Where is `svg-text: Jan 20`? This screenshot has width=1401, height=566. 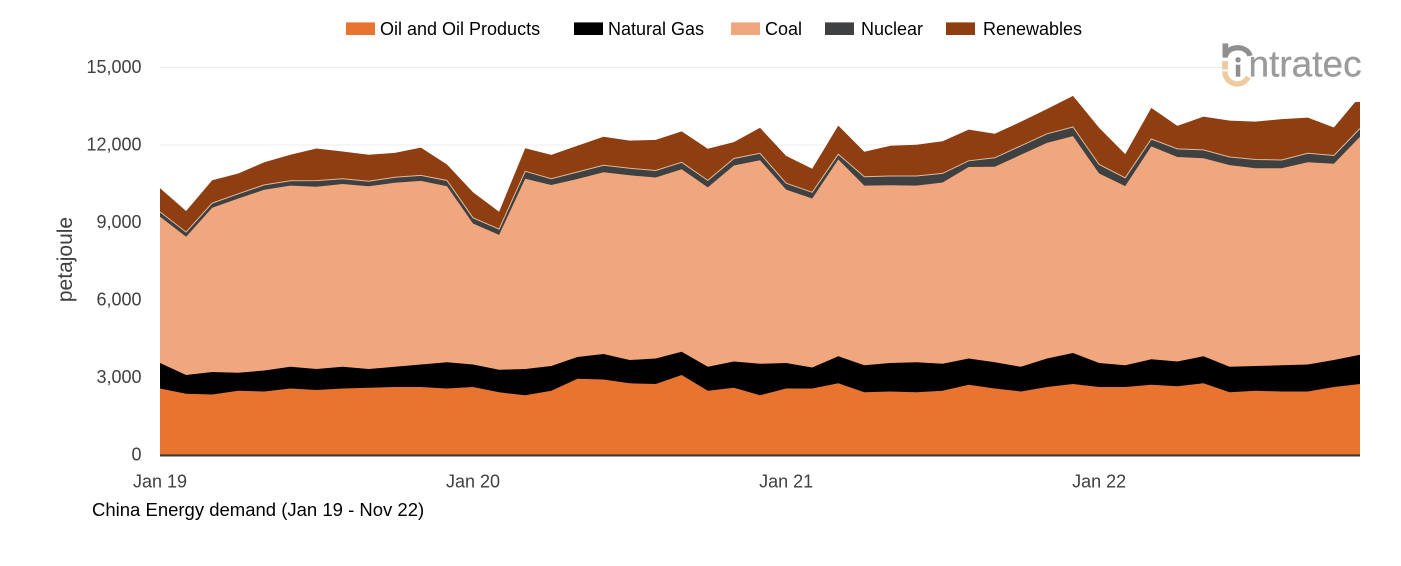 svg-text: Jan 20 is located at coordinates (473, 482).